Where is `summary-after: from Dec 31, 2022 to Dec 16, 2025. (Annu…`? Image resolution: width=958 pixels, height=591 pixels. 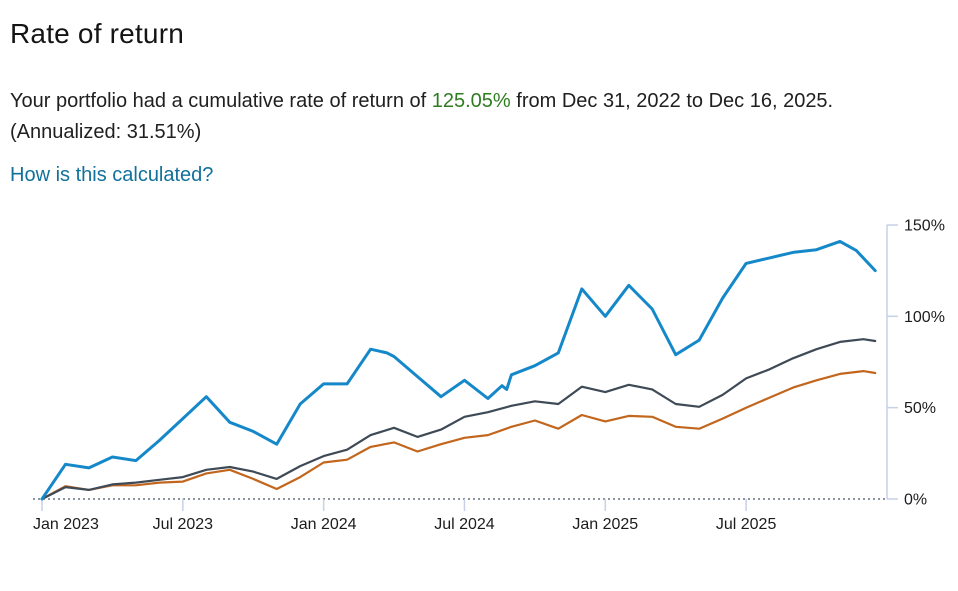 summary-after: from Dec 31, 2022 to Dec 16, 2025. (Annu… is located at coordinates (422, 116).